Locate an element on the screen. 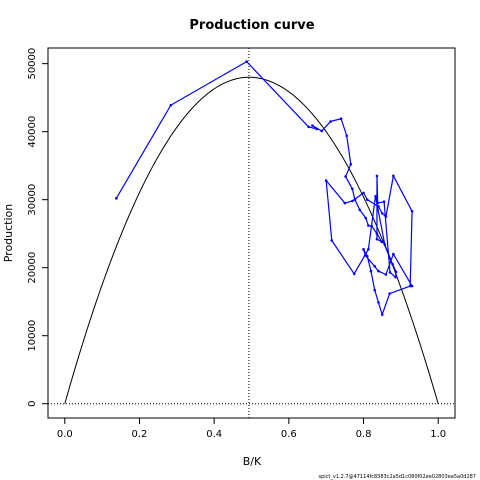 Image resolution: width=480 pixels, height=480 pixels. x-axis-label: B/K is located at coordinates (252, 461).